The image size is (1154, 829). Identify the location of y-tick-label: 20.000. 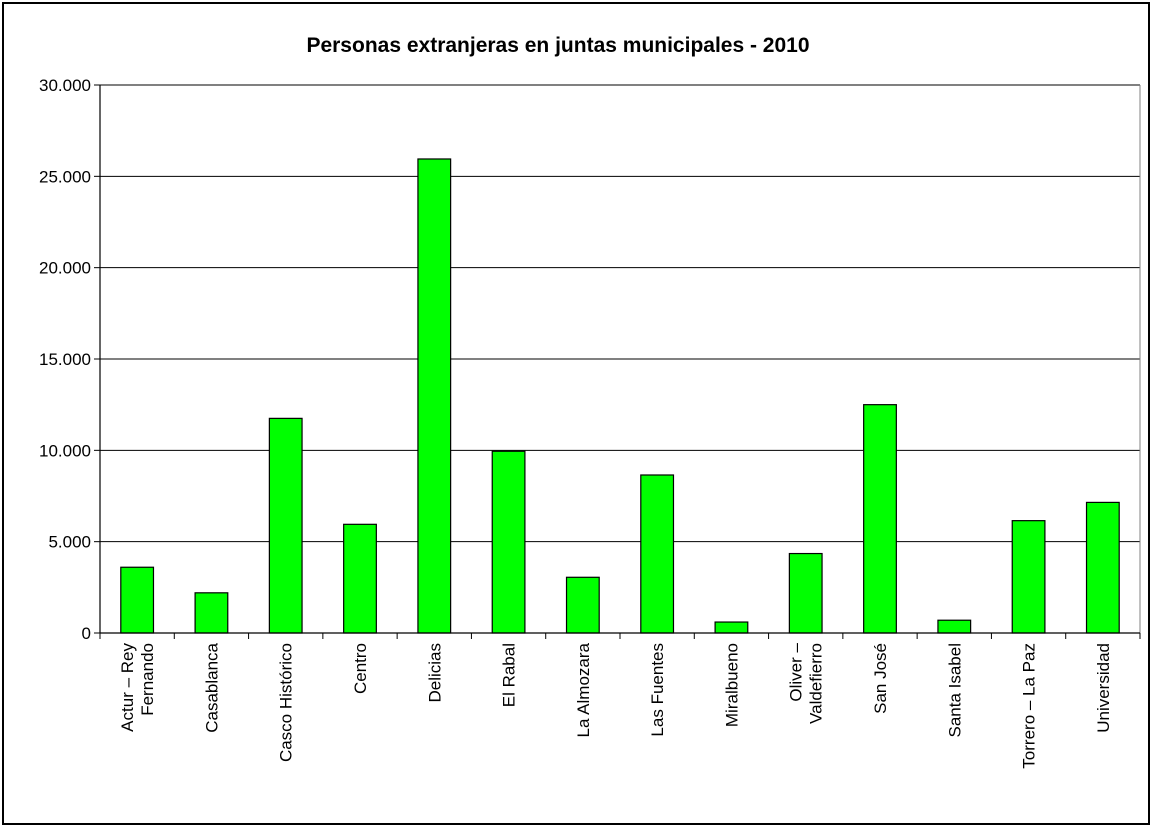
(65, 268).